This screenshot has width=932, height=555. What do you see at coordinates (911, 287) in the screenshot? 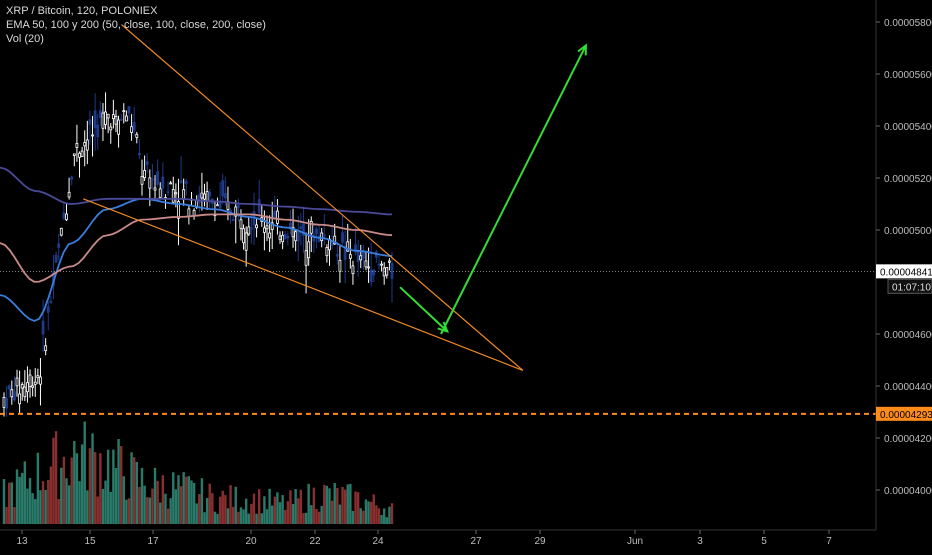
I see `countdown-label: 01:07:10` at bounding box center [911, 287].